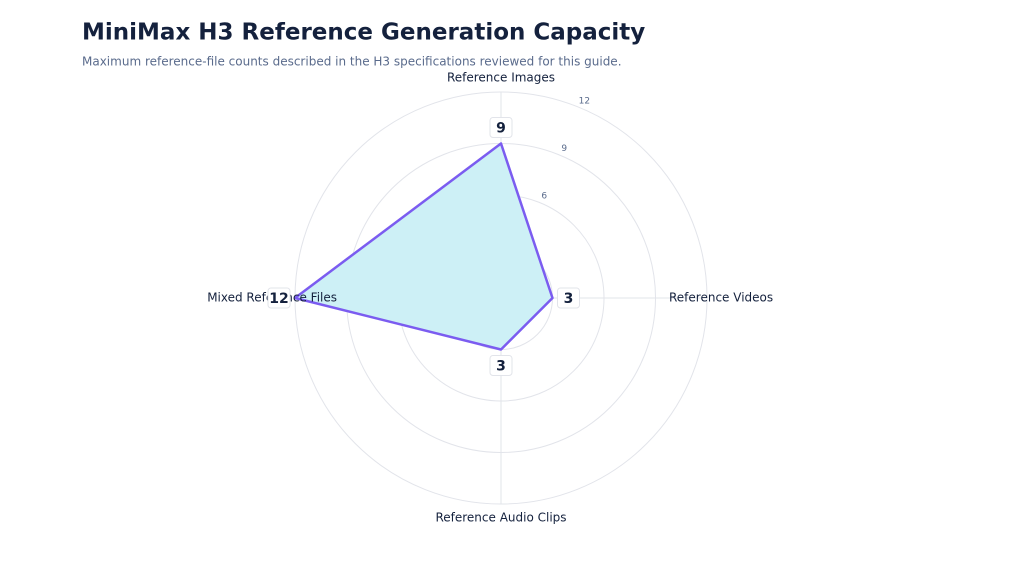 The image size is (1024, 576). I want to click on value-label: 12, so click(278, 299).